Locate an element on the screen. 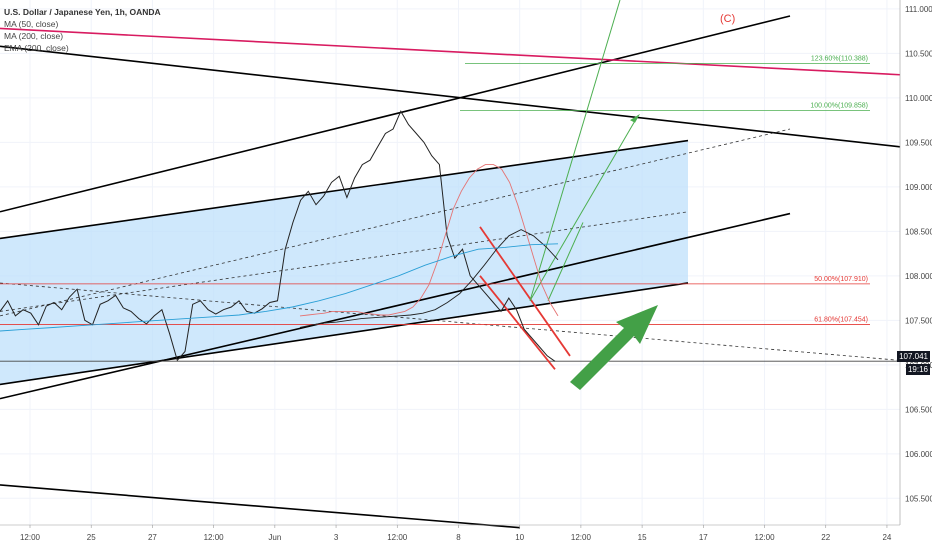 Image resolution: width=932 pixels, height=550 pixels. fib-level-label: 50.00%(107.910) is located at coordinates (841, 279).